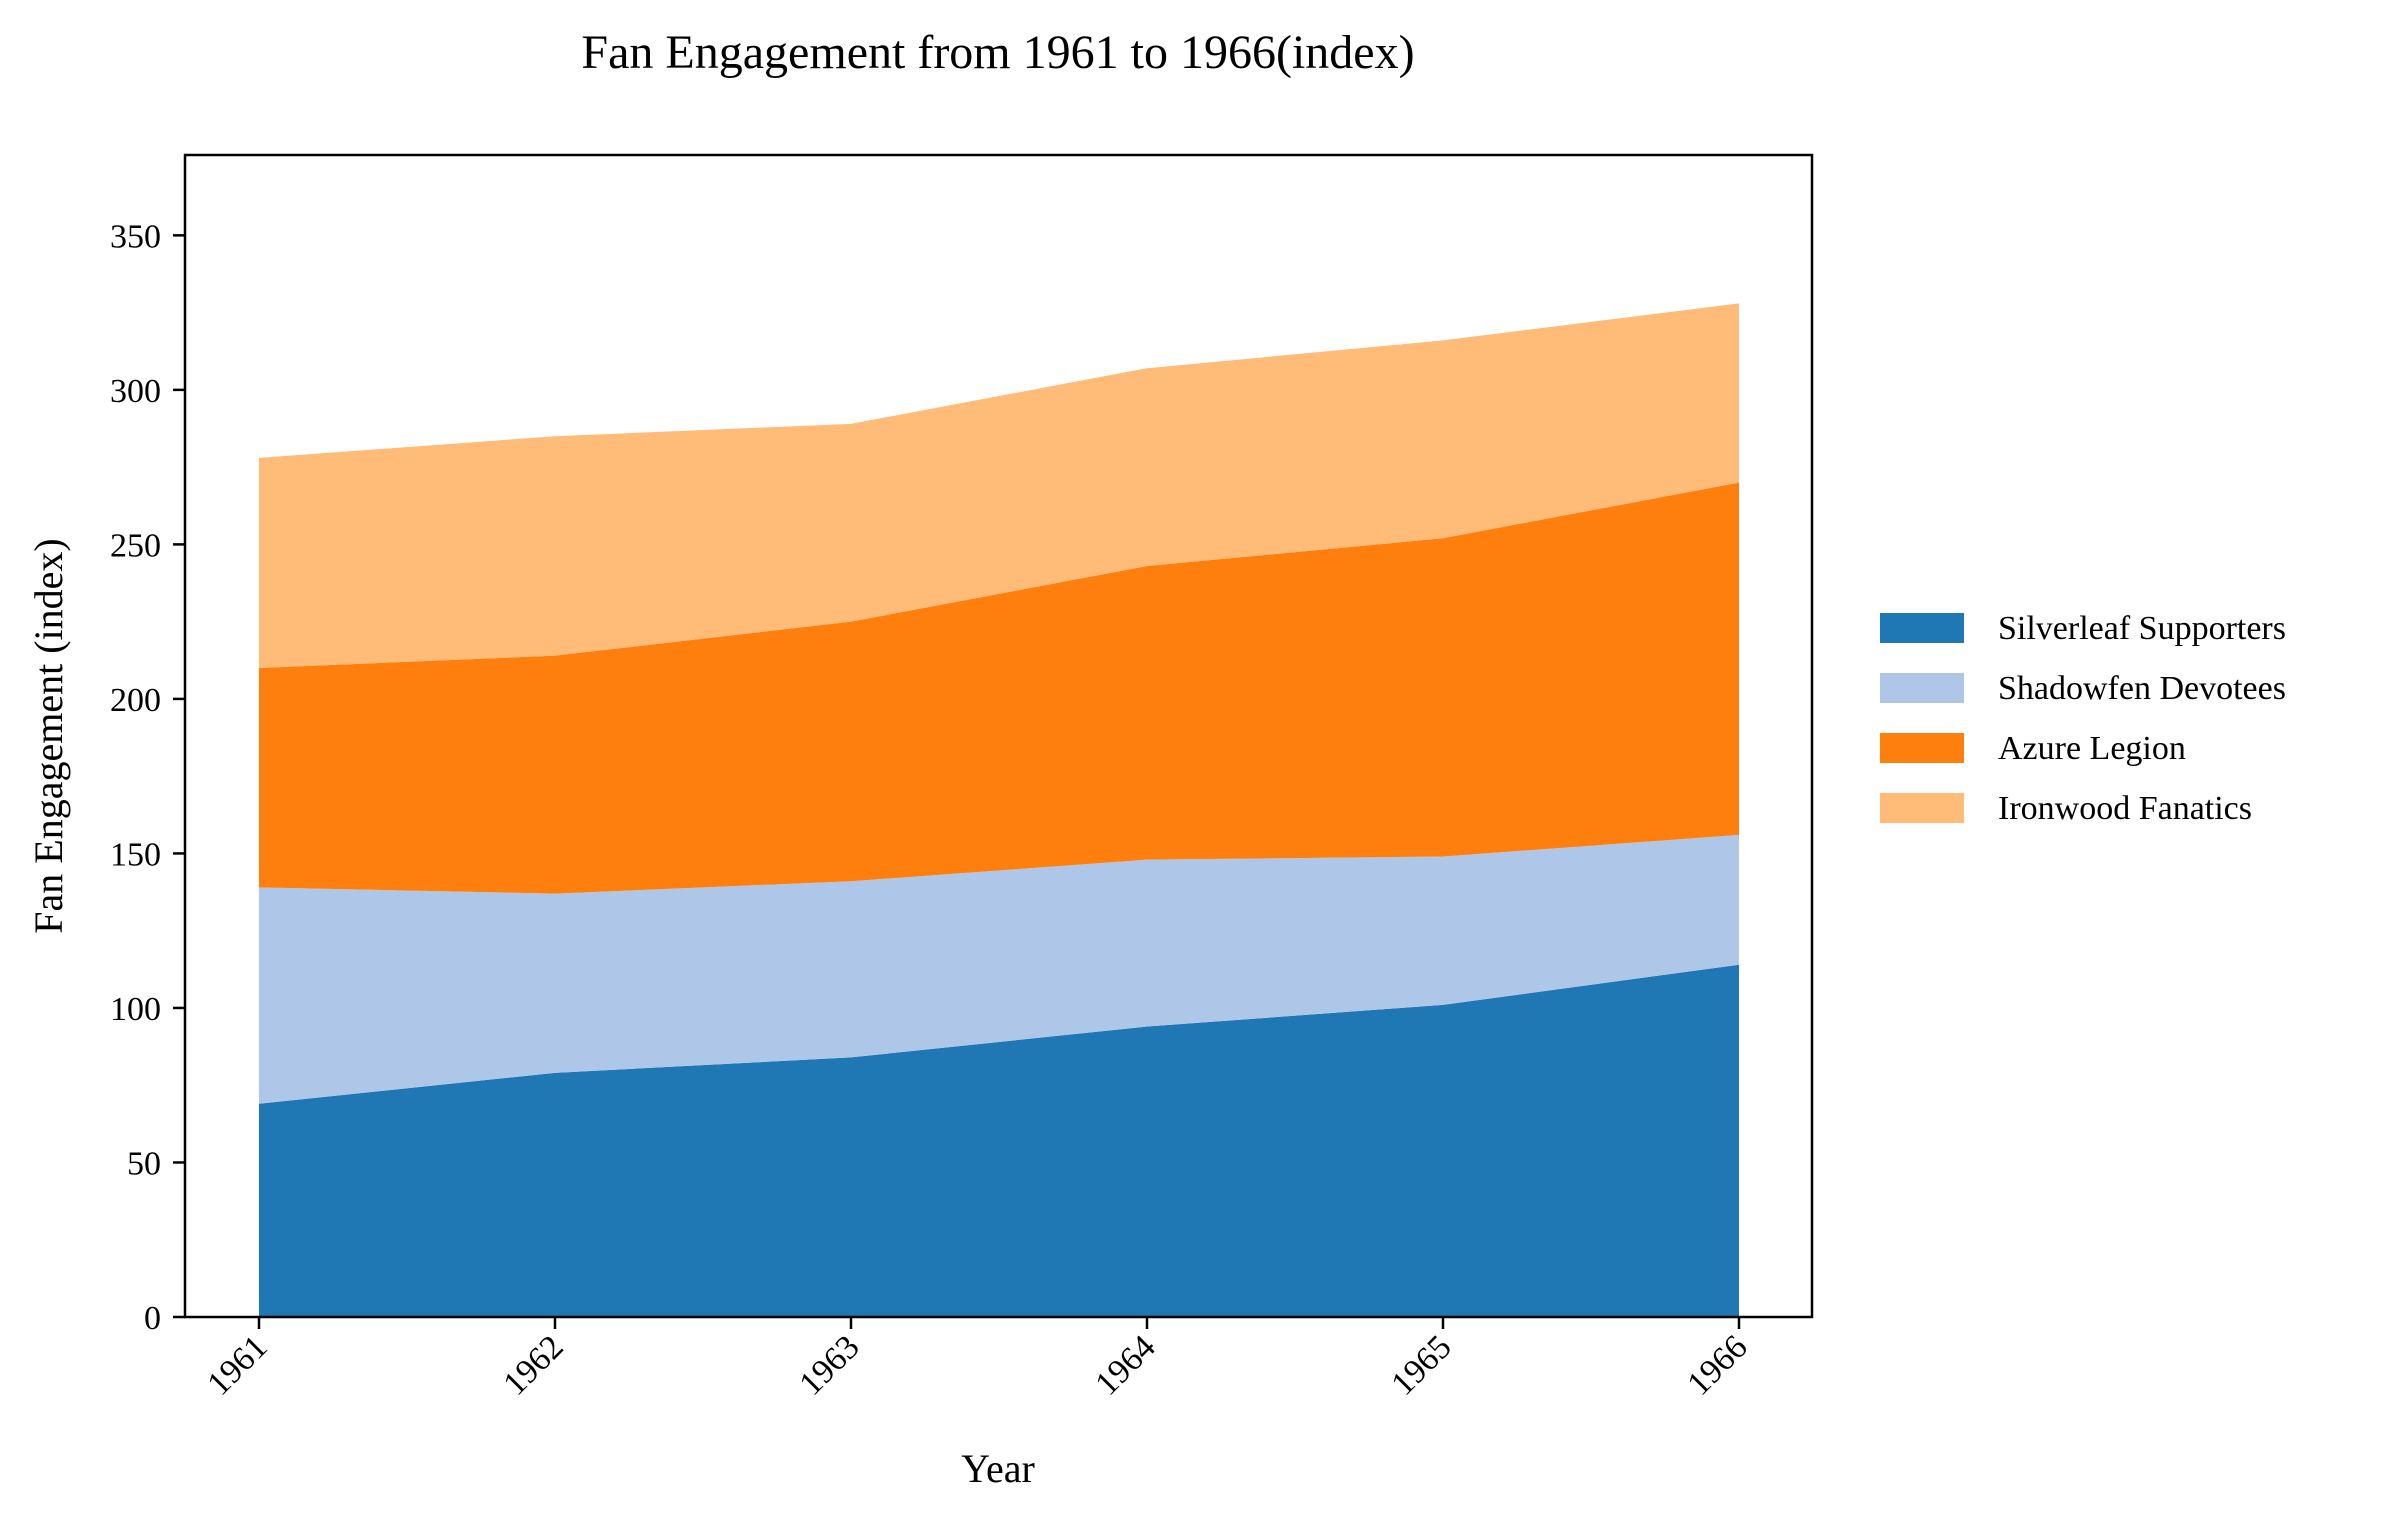  Describe the element at coordinates (2092, 748) in the screenshot. I see `legend-label: Azure Legion` at that location.